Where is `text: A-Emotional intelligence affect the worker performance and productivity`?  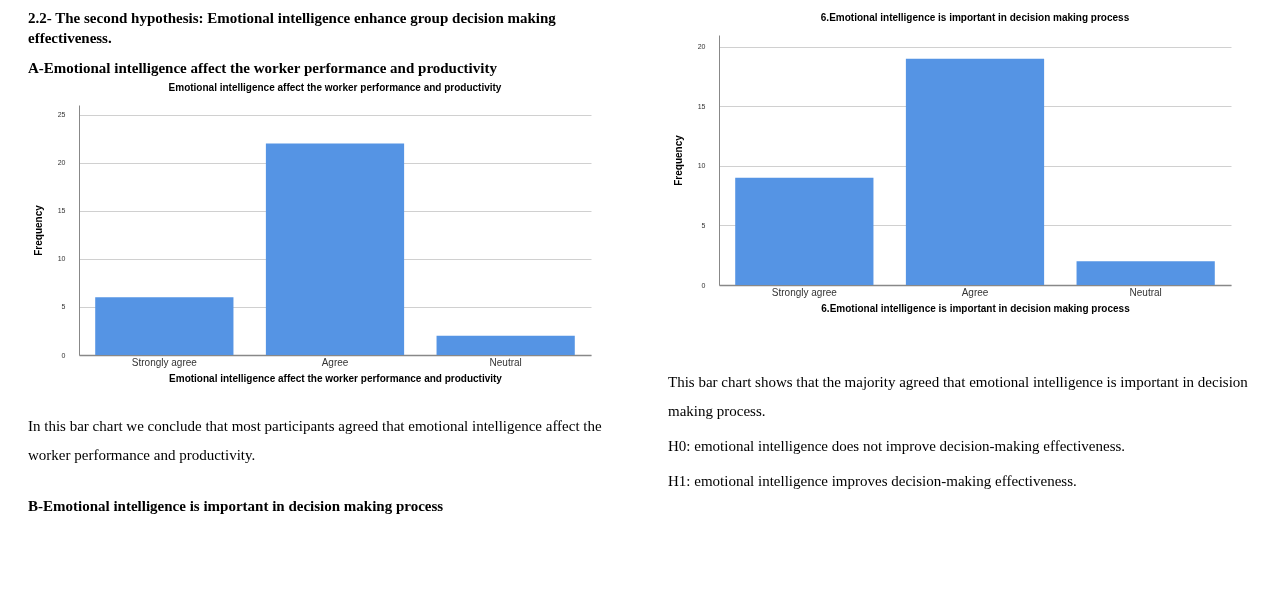 text: A-Emotional intelligence affect the worker performance and productivity is located at coordinates (263, 68).